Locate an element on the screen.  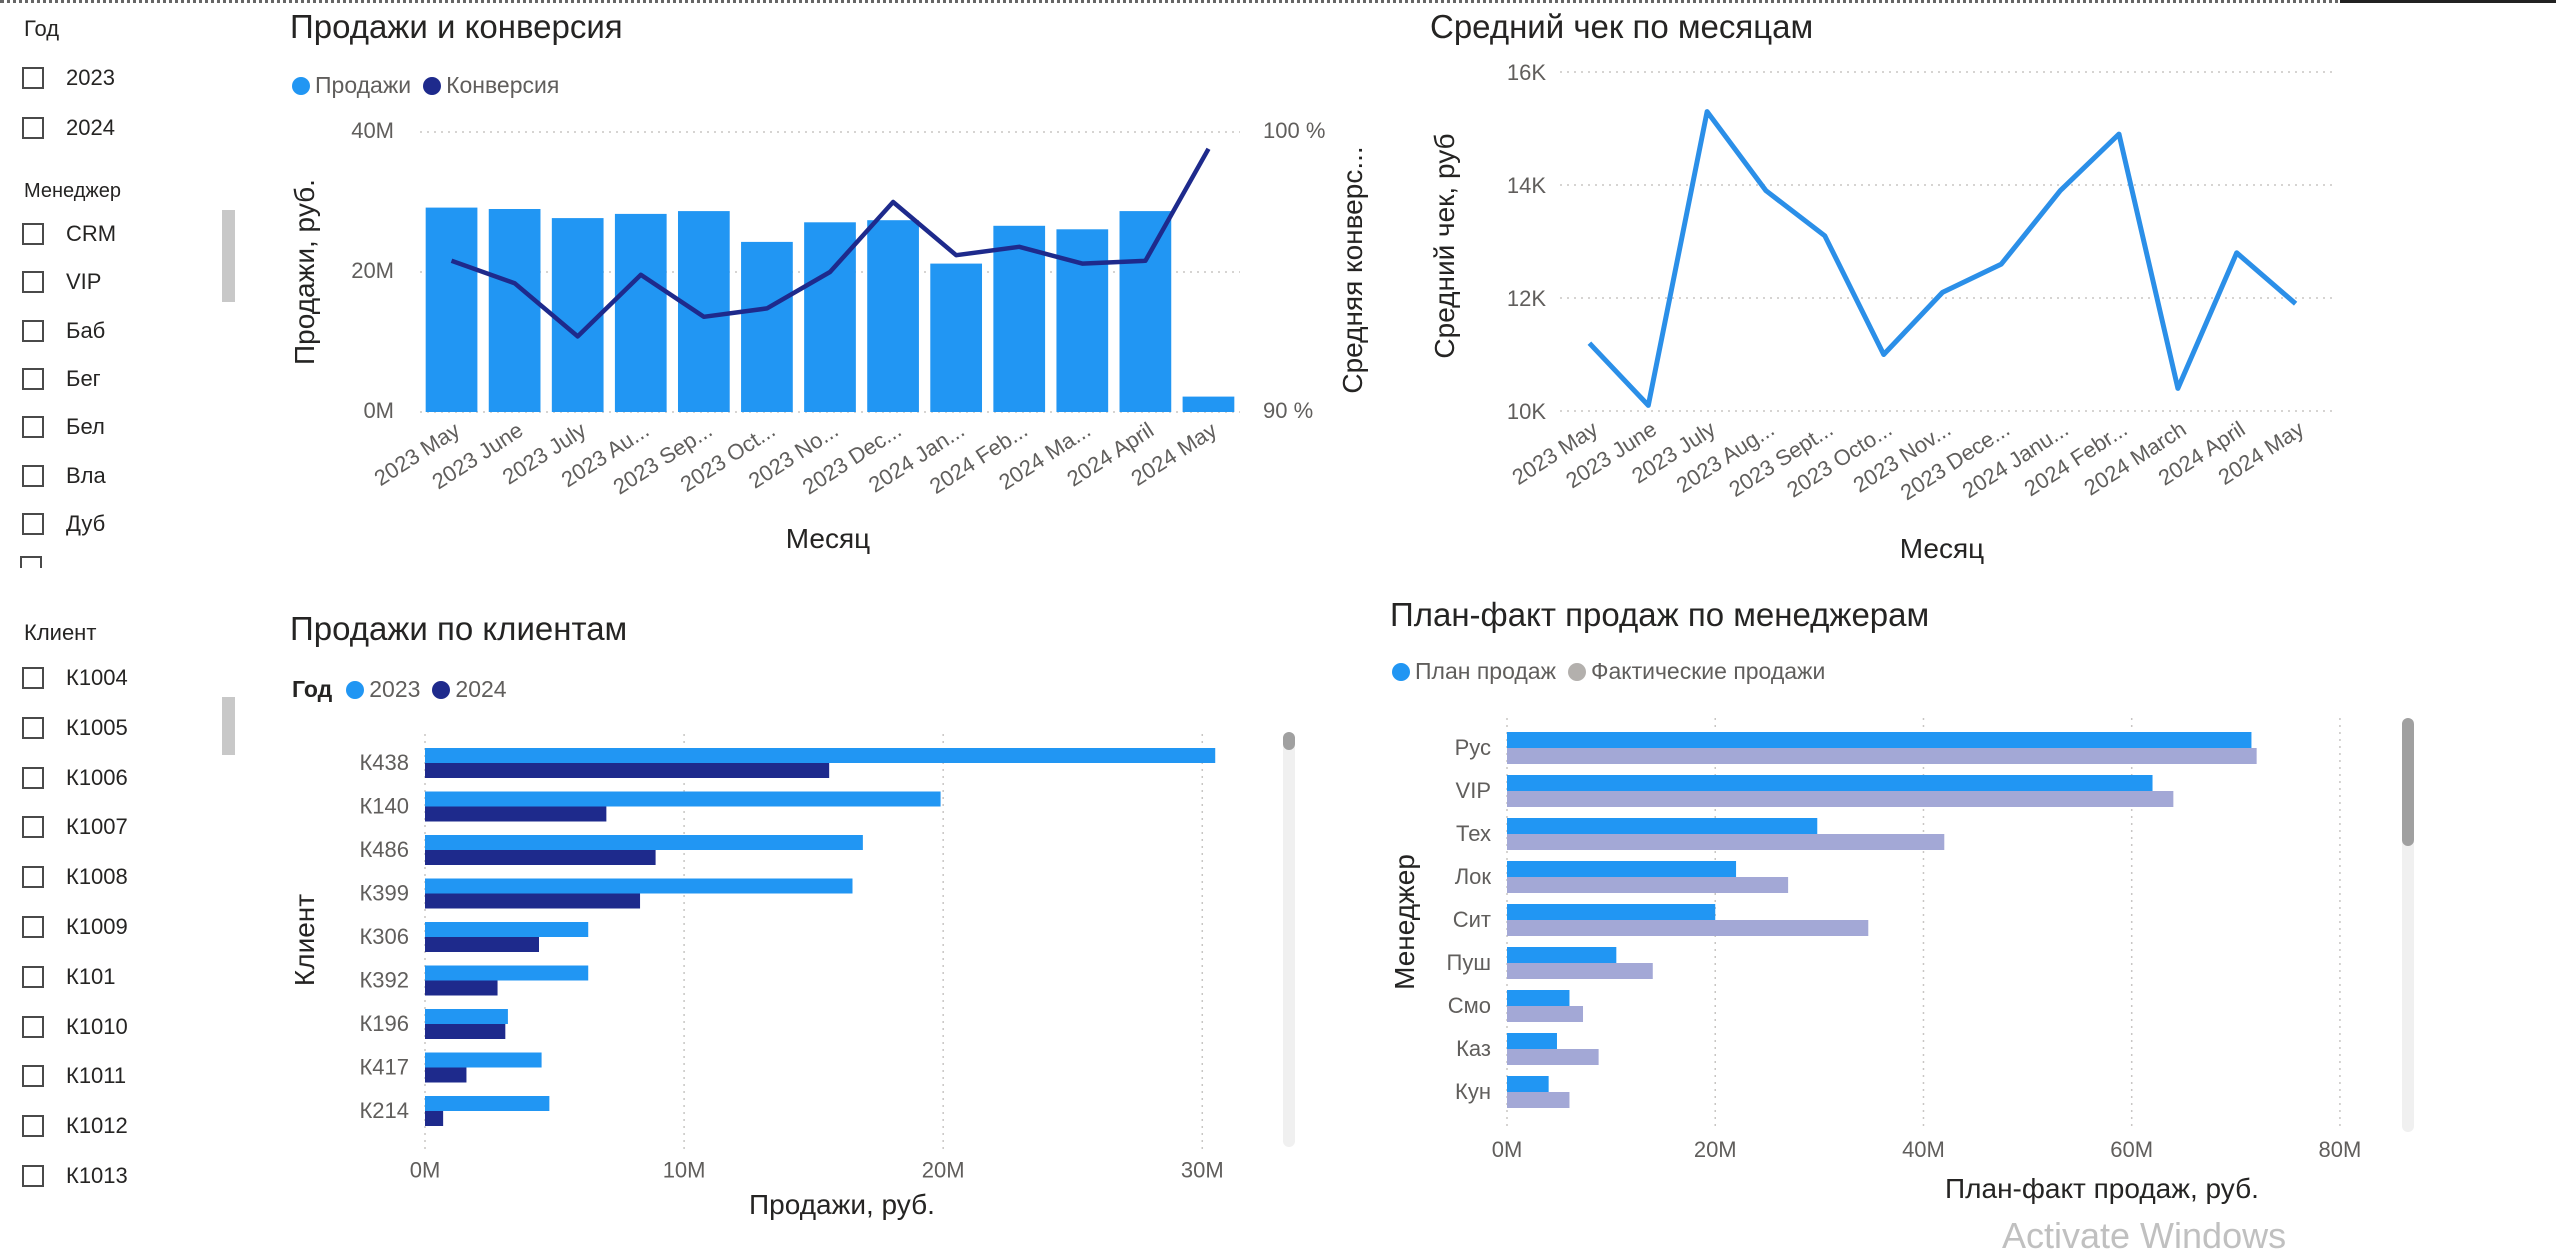
client-slicer-item: К1013 is located at coordinates (75, 1176).